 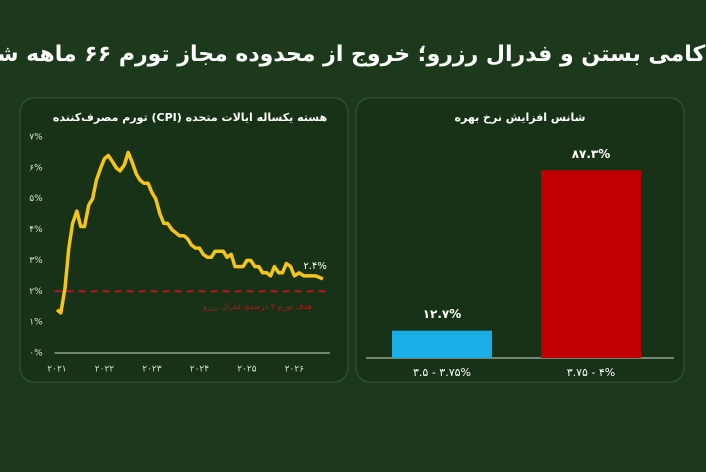 What do you see at coordinates (36, 230) in the screenshot?
I see `y-tick-label: ۴%` at bounding box center [36, 230].